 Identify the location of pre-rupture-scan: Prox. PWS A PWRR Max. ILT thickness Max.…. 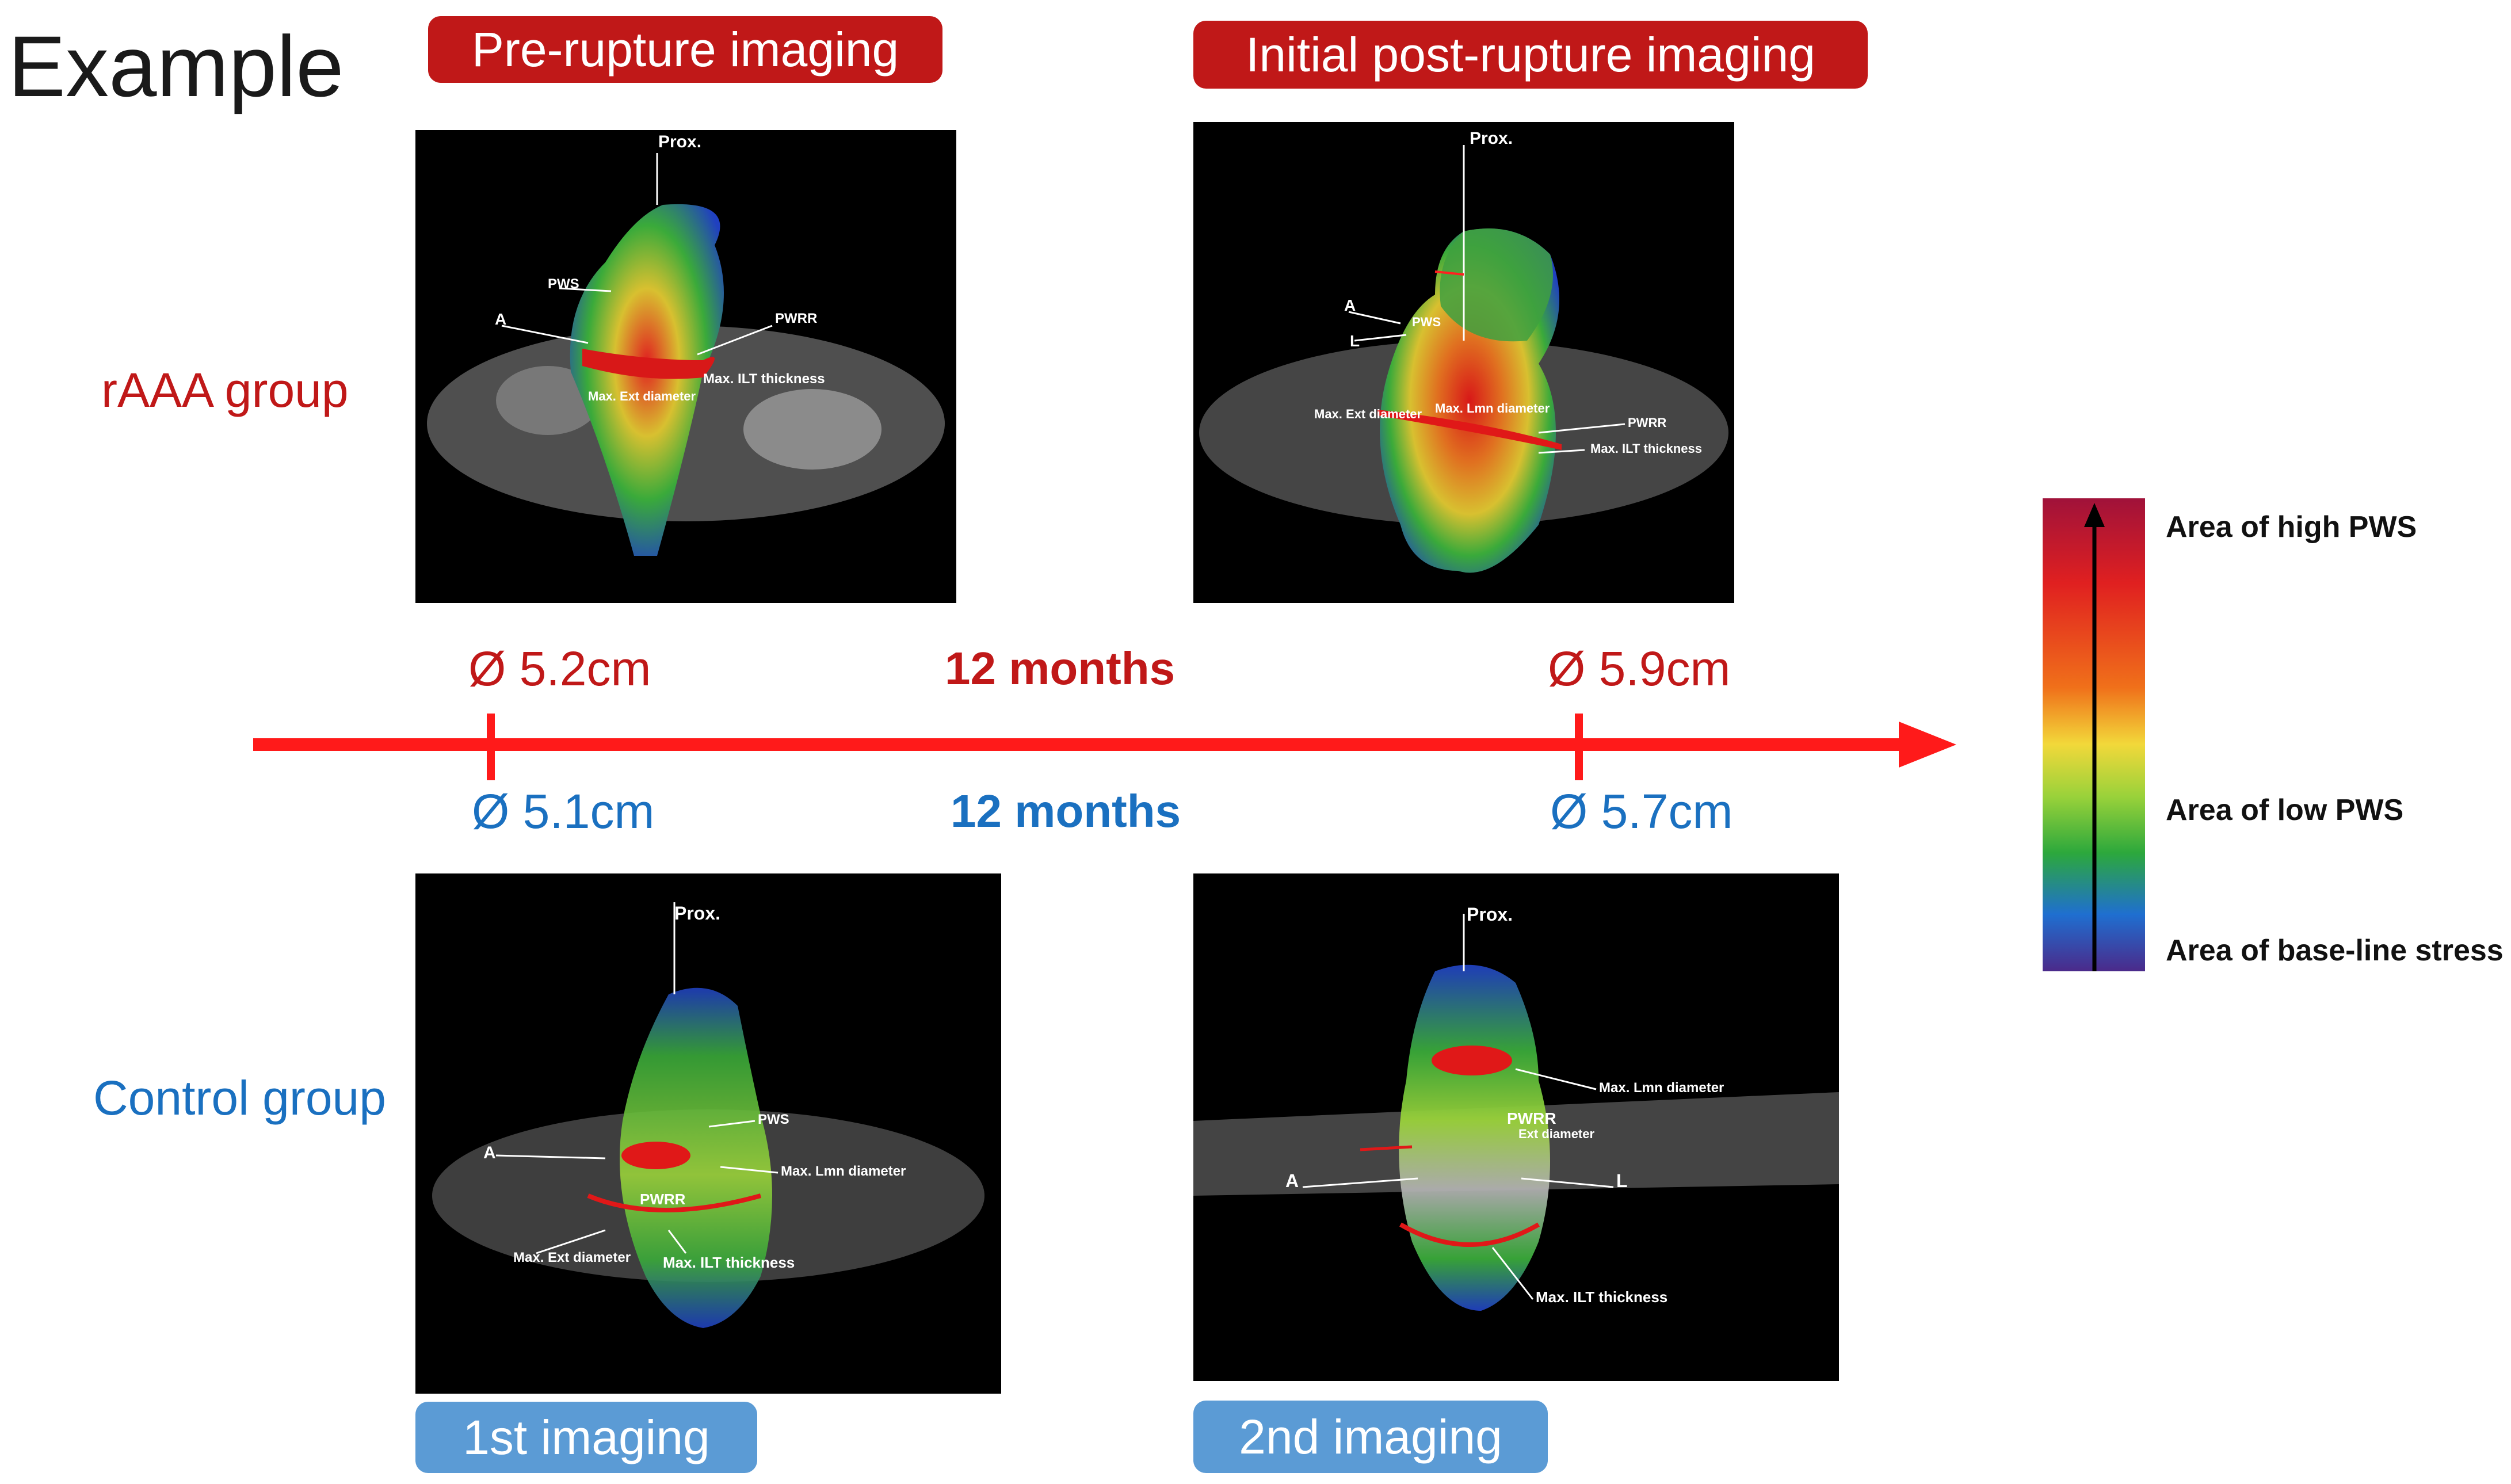
(686, 344).